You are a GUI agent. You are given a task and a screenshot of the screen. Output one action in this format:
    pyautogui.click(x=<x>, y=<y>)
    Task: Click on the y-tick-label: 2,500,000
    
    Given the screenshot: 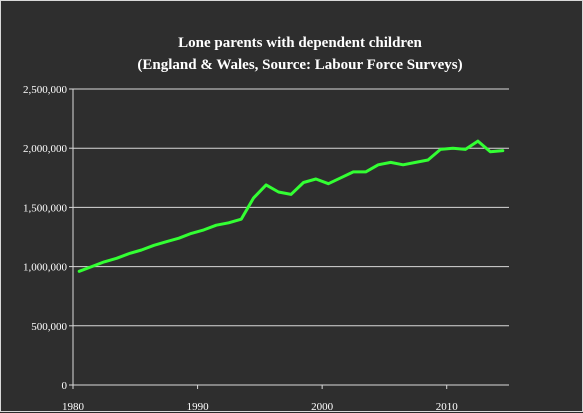 What is the action you would take?
    pyautogui.click(x=45, y=90)
    